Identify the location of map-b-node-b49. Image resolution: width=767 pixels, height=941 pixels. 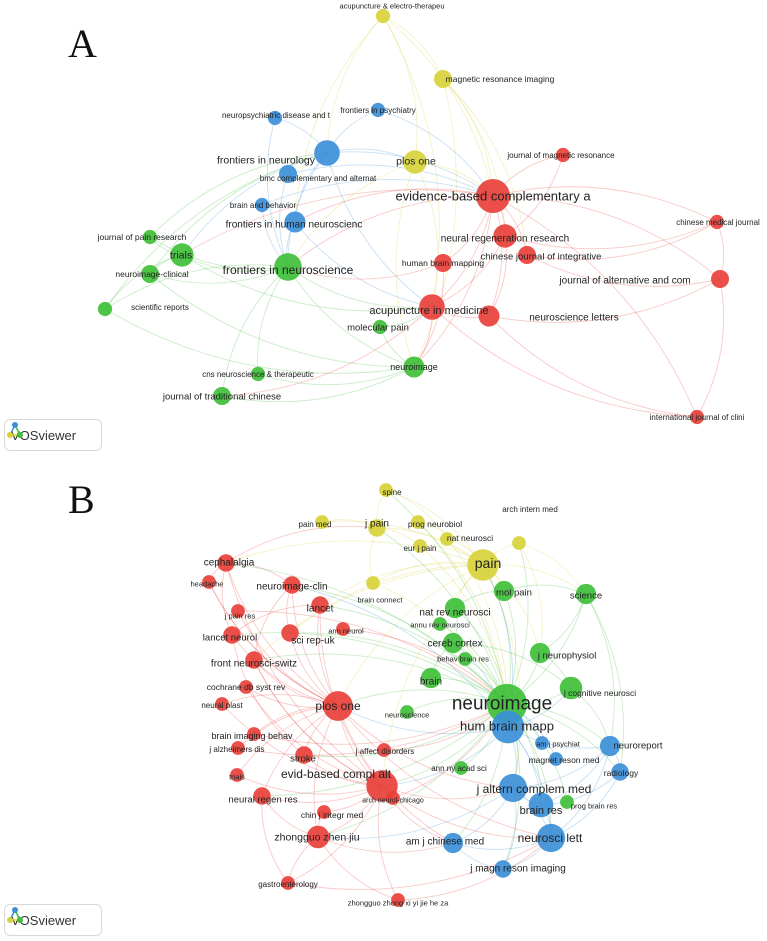
(567, 802).